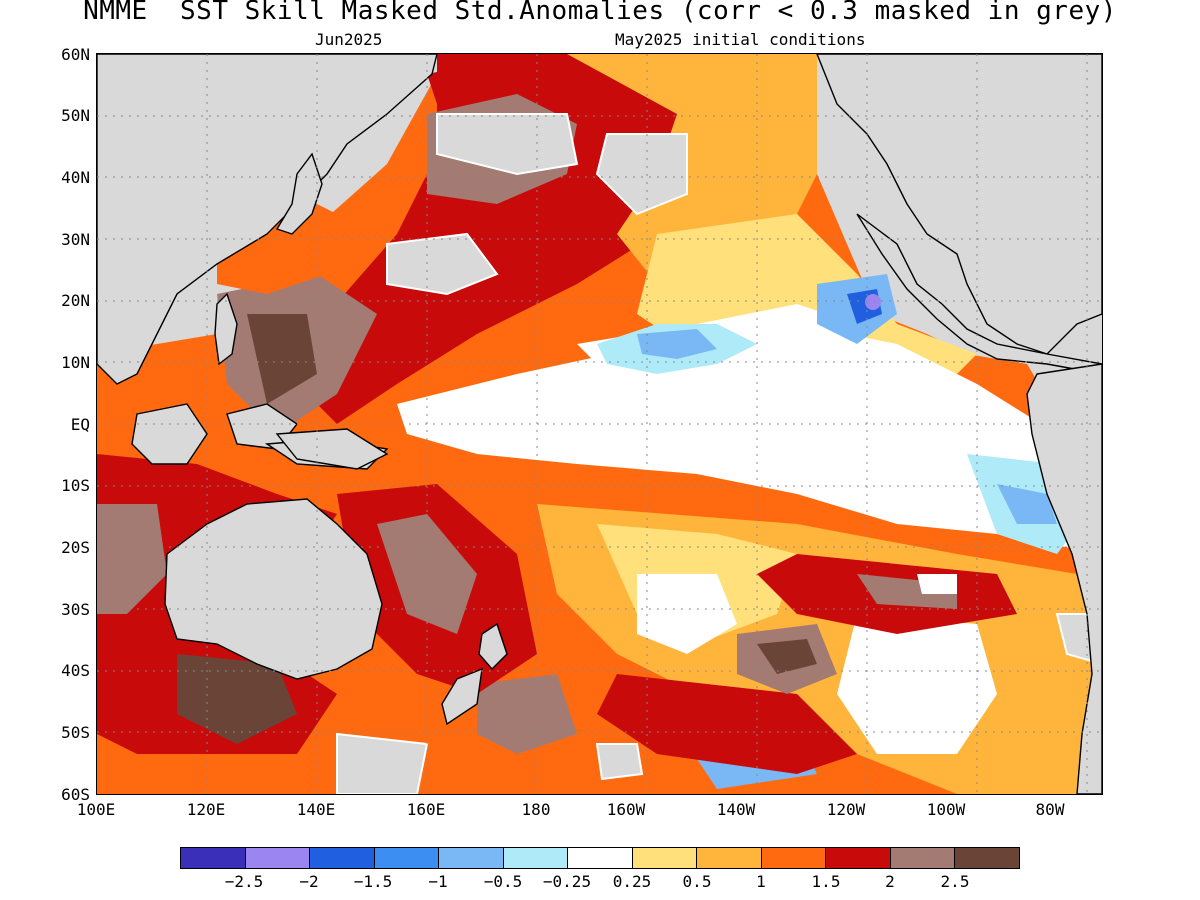  I want to click on y-tick-EQ: EQ, so click(80, 424).